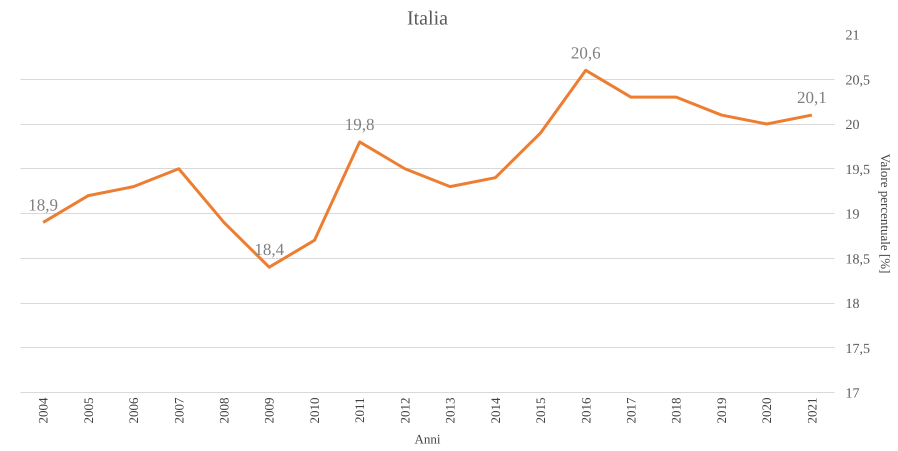 The height and width of the screenshot is (451, 898). I want to click on x-tick-label: 2008, so click(224, 411).